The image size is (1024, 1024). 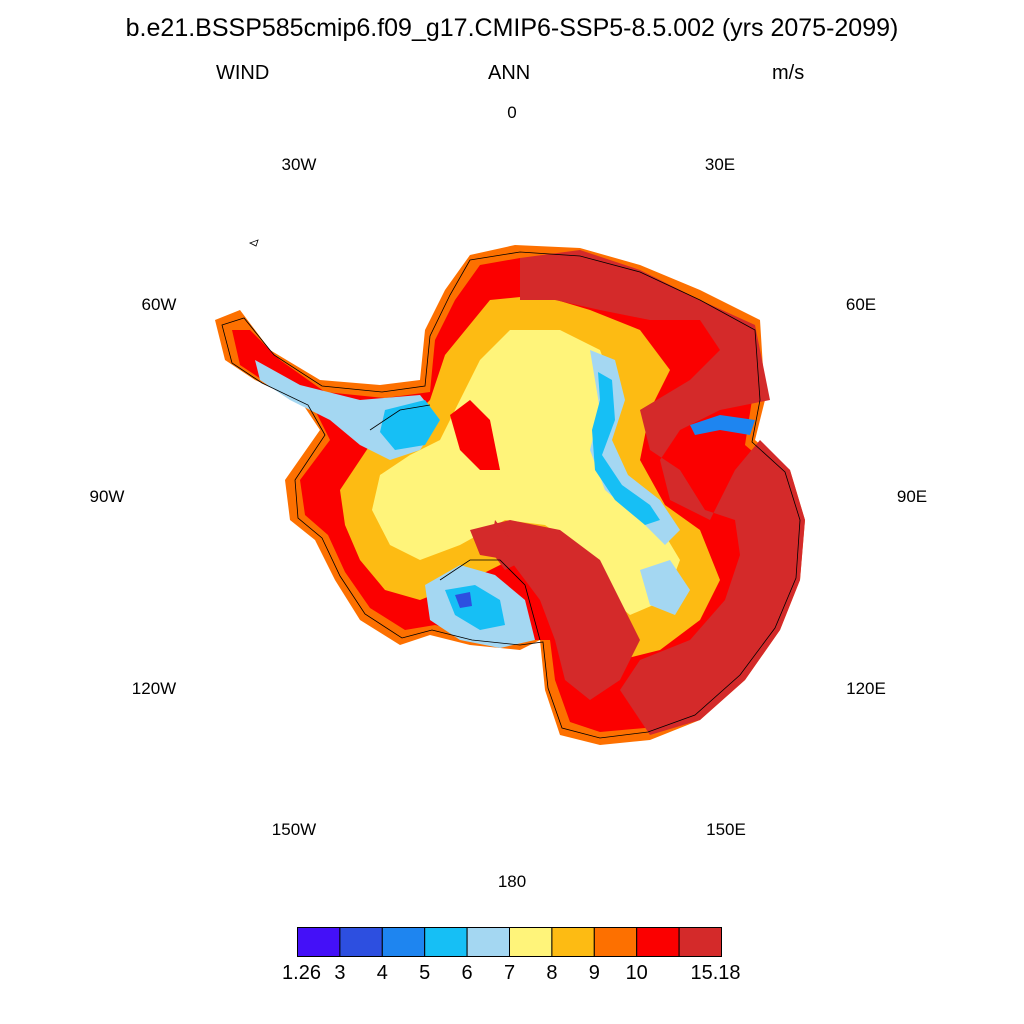 What do you see at coordinates (507, 545) in the screenshot?
I see `field-darkred-pole-arm` at bounding box center [507, 545].